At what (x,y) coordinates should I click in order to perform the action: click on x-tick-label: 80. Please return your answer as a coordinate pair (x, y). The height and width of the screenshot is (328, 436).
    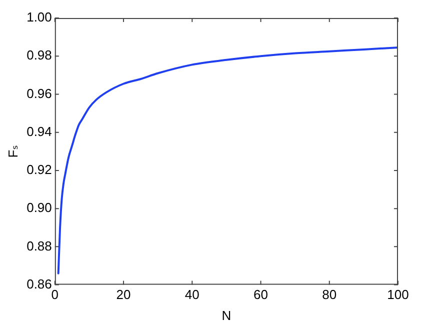
    Looking at the image, I should click on (329, 294).